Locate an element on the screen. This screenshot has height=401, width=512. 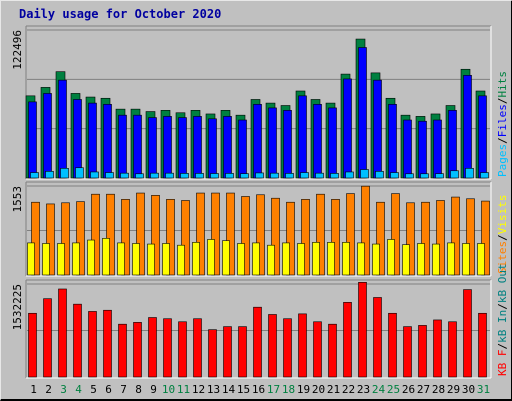
x-tick-label: 16 is located at coordinates (258, 389).